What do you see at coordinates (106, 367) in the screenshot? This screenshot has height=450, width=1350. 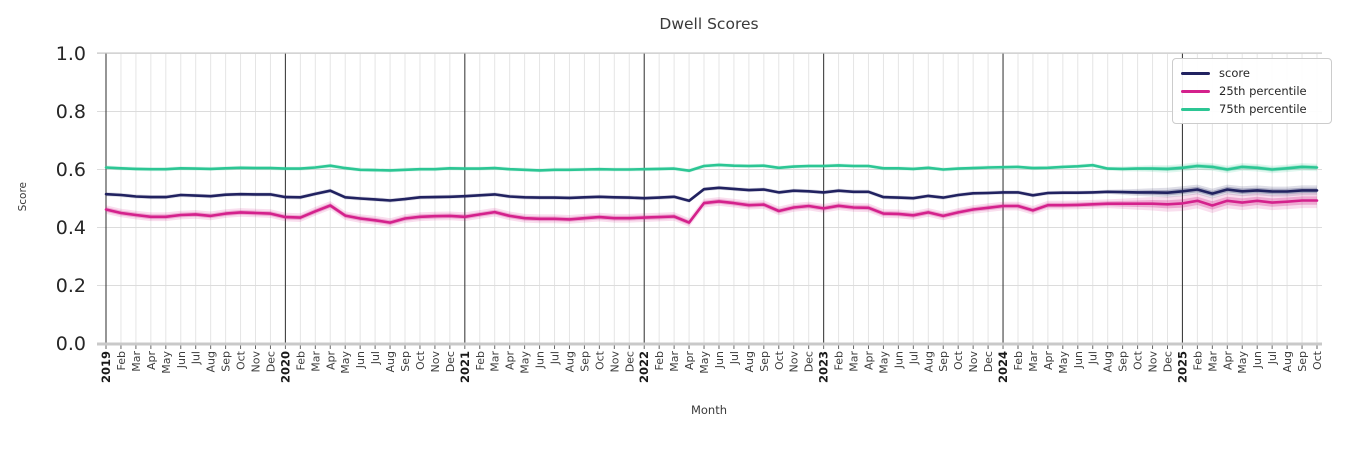 I see `x-tick-label: 2019` at bounding box center [106, 367].